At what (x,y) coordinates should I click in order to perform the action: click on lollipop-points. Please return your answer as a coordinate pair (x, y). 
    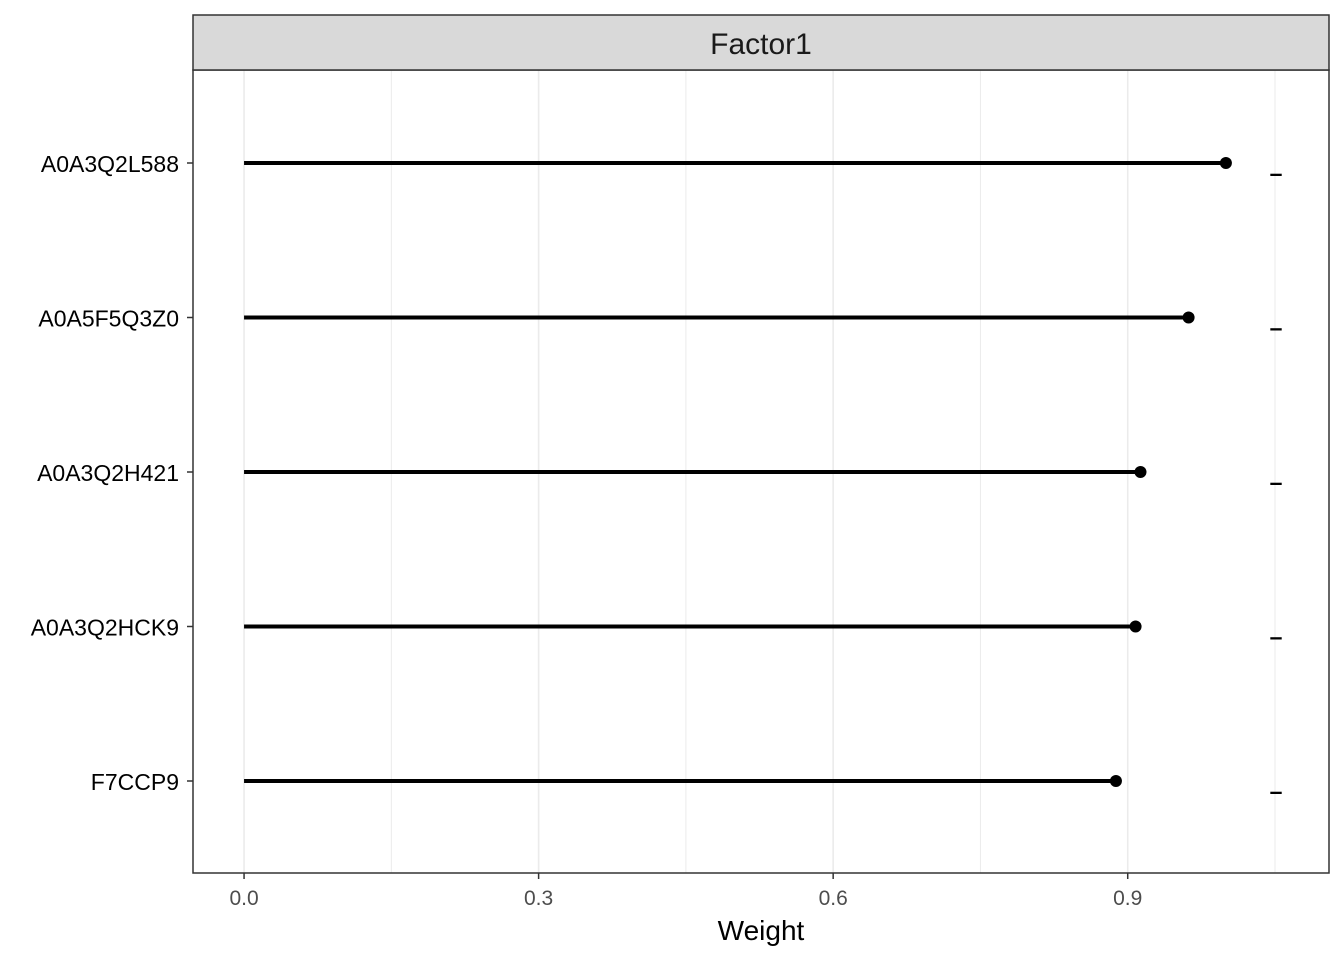
    Looking at the image, I should click on (1170, 472).